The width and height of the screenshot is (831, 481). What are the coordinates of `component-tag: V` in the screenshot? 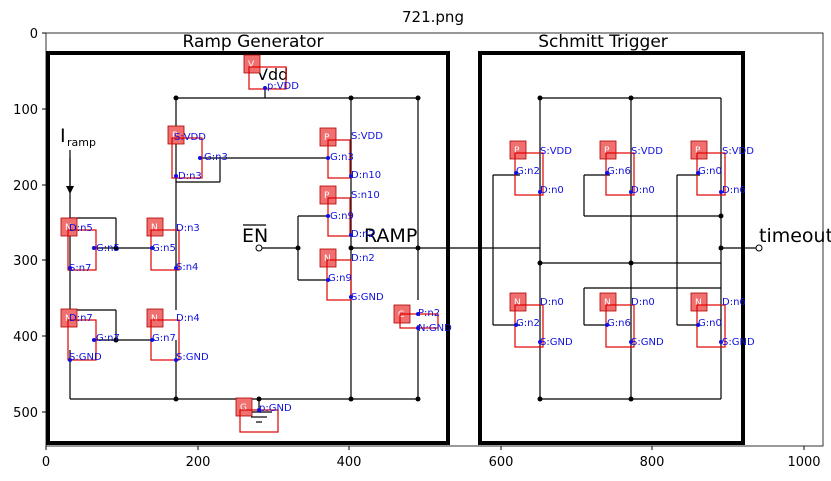 It's located at (251, 65).